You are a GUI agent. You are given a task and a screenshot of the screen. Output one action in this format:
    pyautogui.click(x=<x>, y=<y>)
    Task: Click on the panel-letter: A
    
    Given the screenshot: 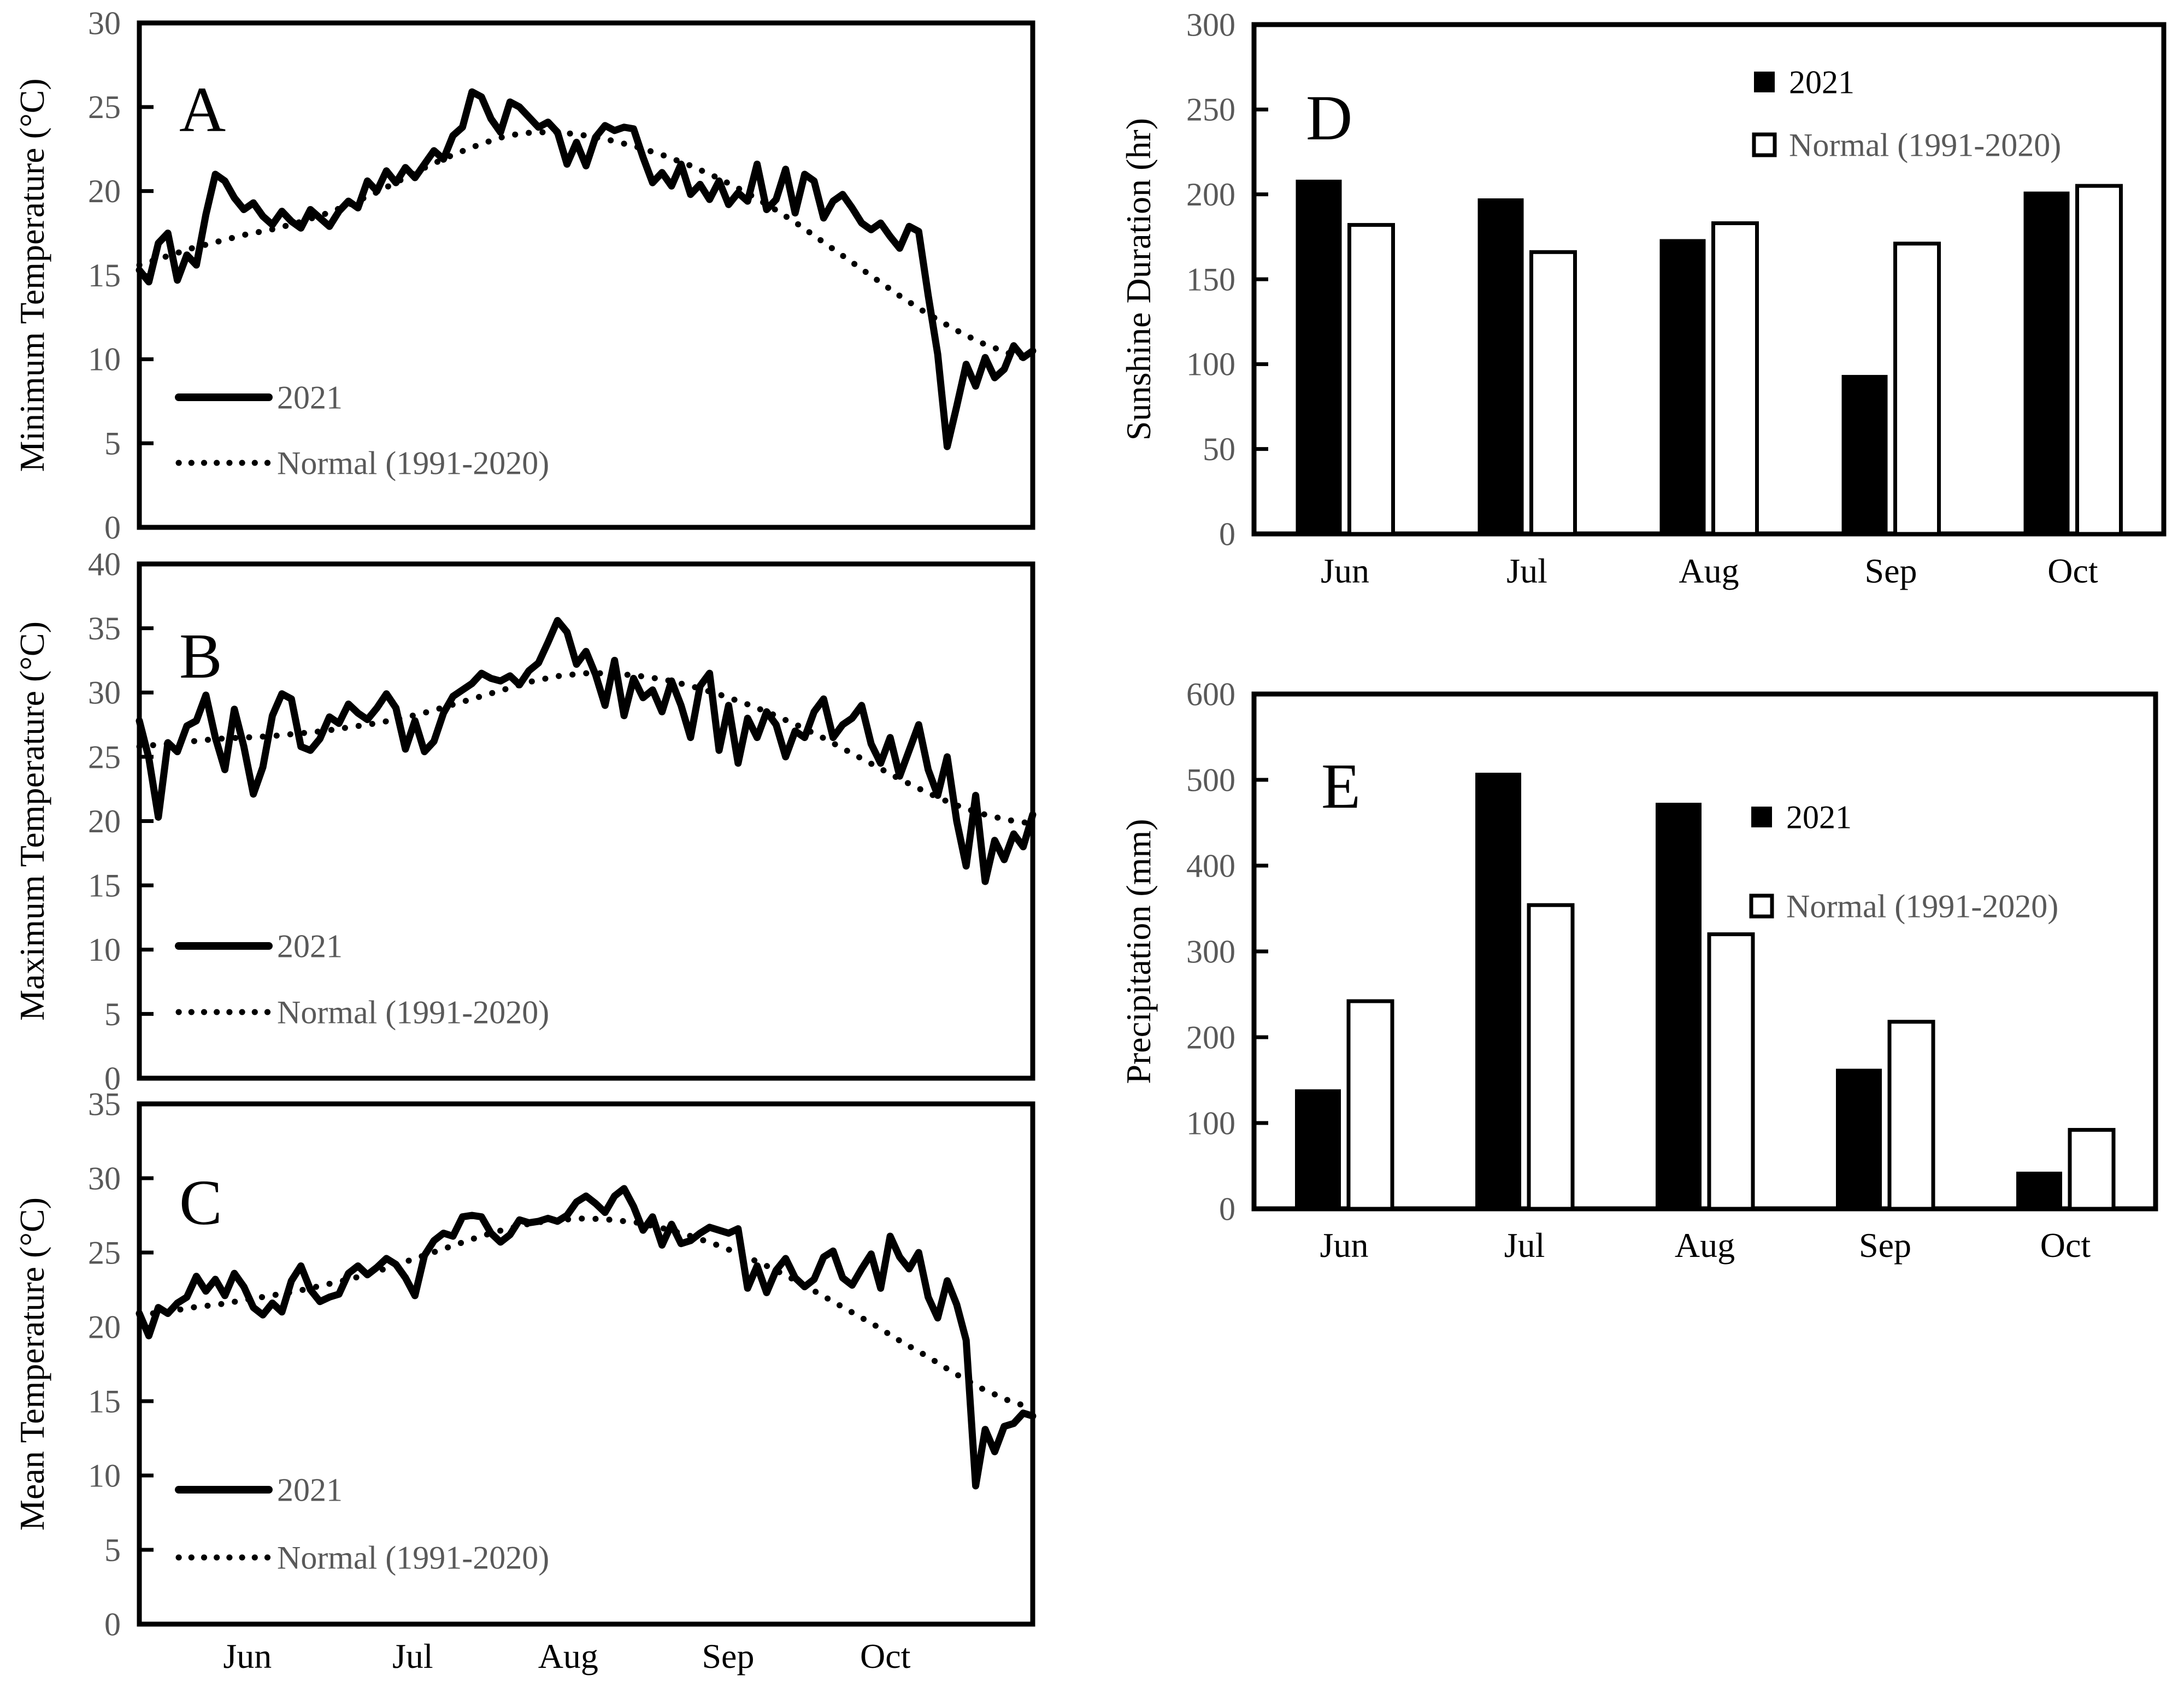 What is the action you would take?
    pyautogui.click(x=202, y=109)
    